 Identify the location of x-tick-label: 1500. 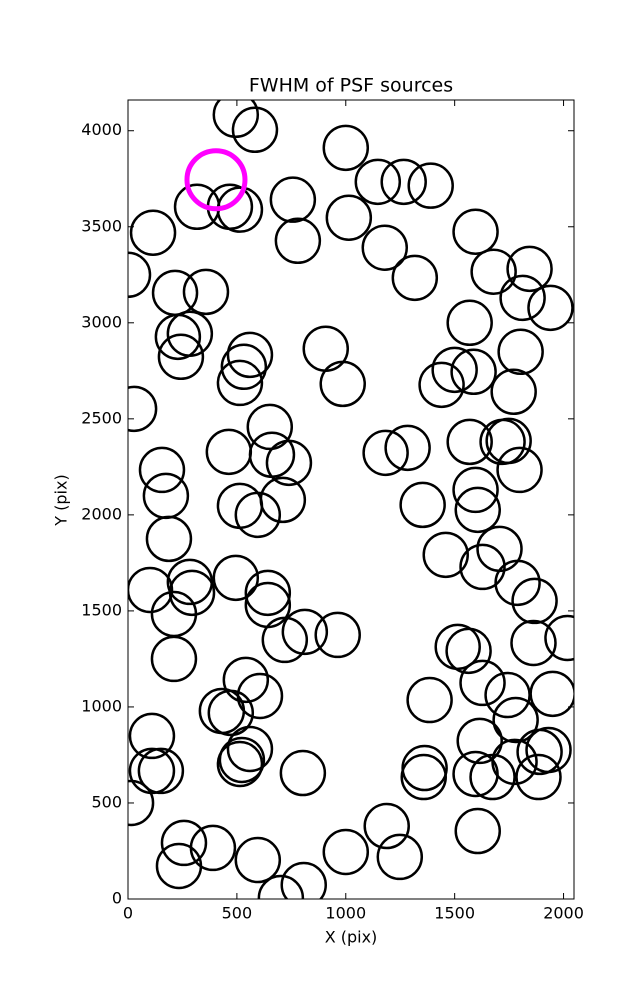
(454, 913).